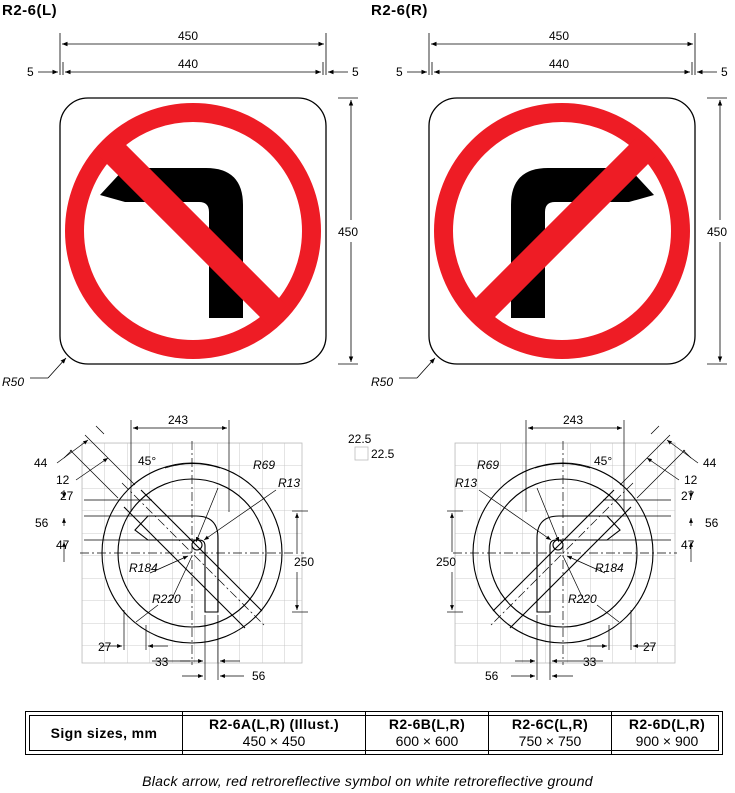 This screenshot has height=793, width=735. What do you see at coordinates (724, 72) in the screenshot?
I see `dim-margin-right-r: 5` at bounding box center [724, 72].